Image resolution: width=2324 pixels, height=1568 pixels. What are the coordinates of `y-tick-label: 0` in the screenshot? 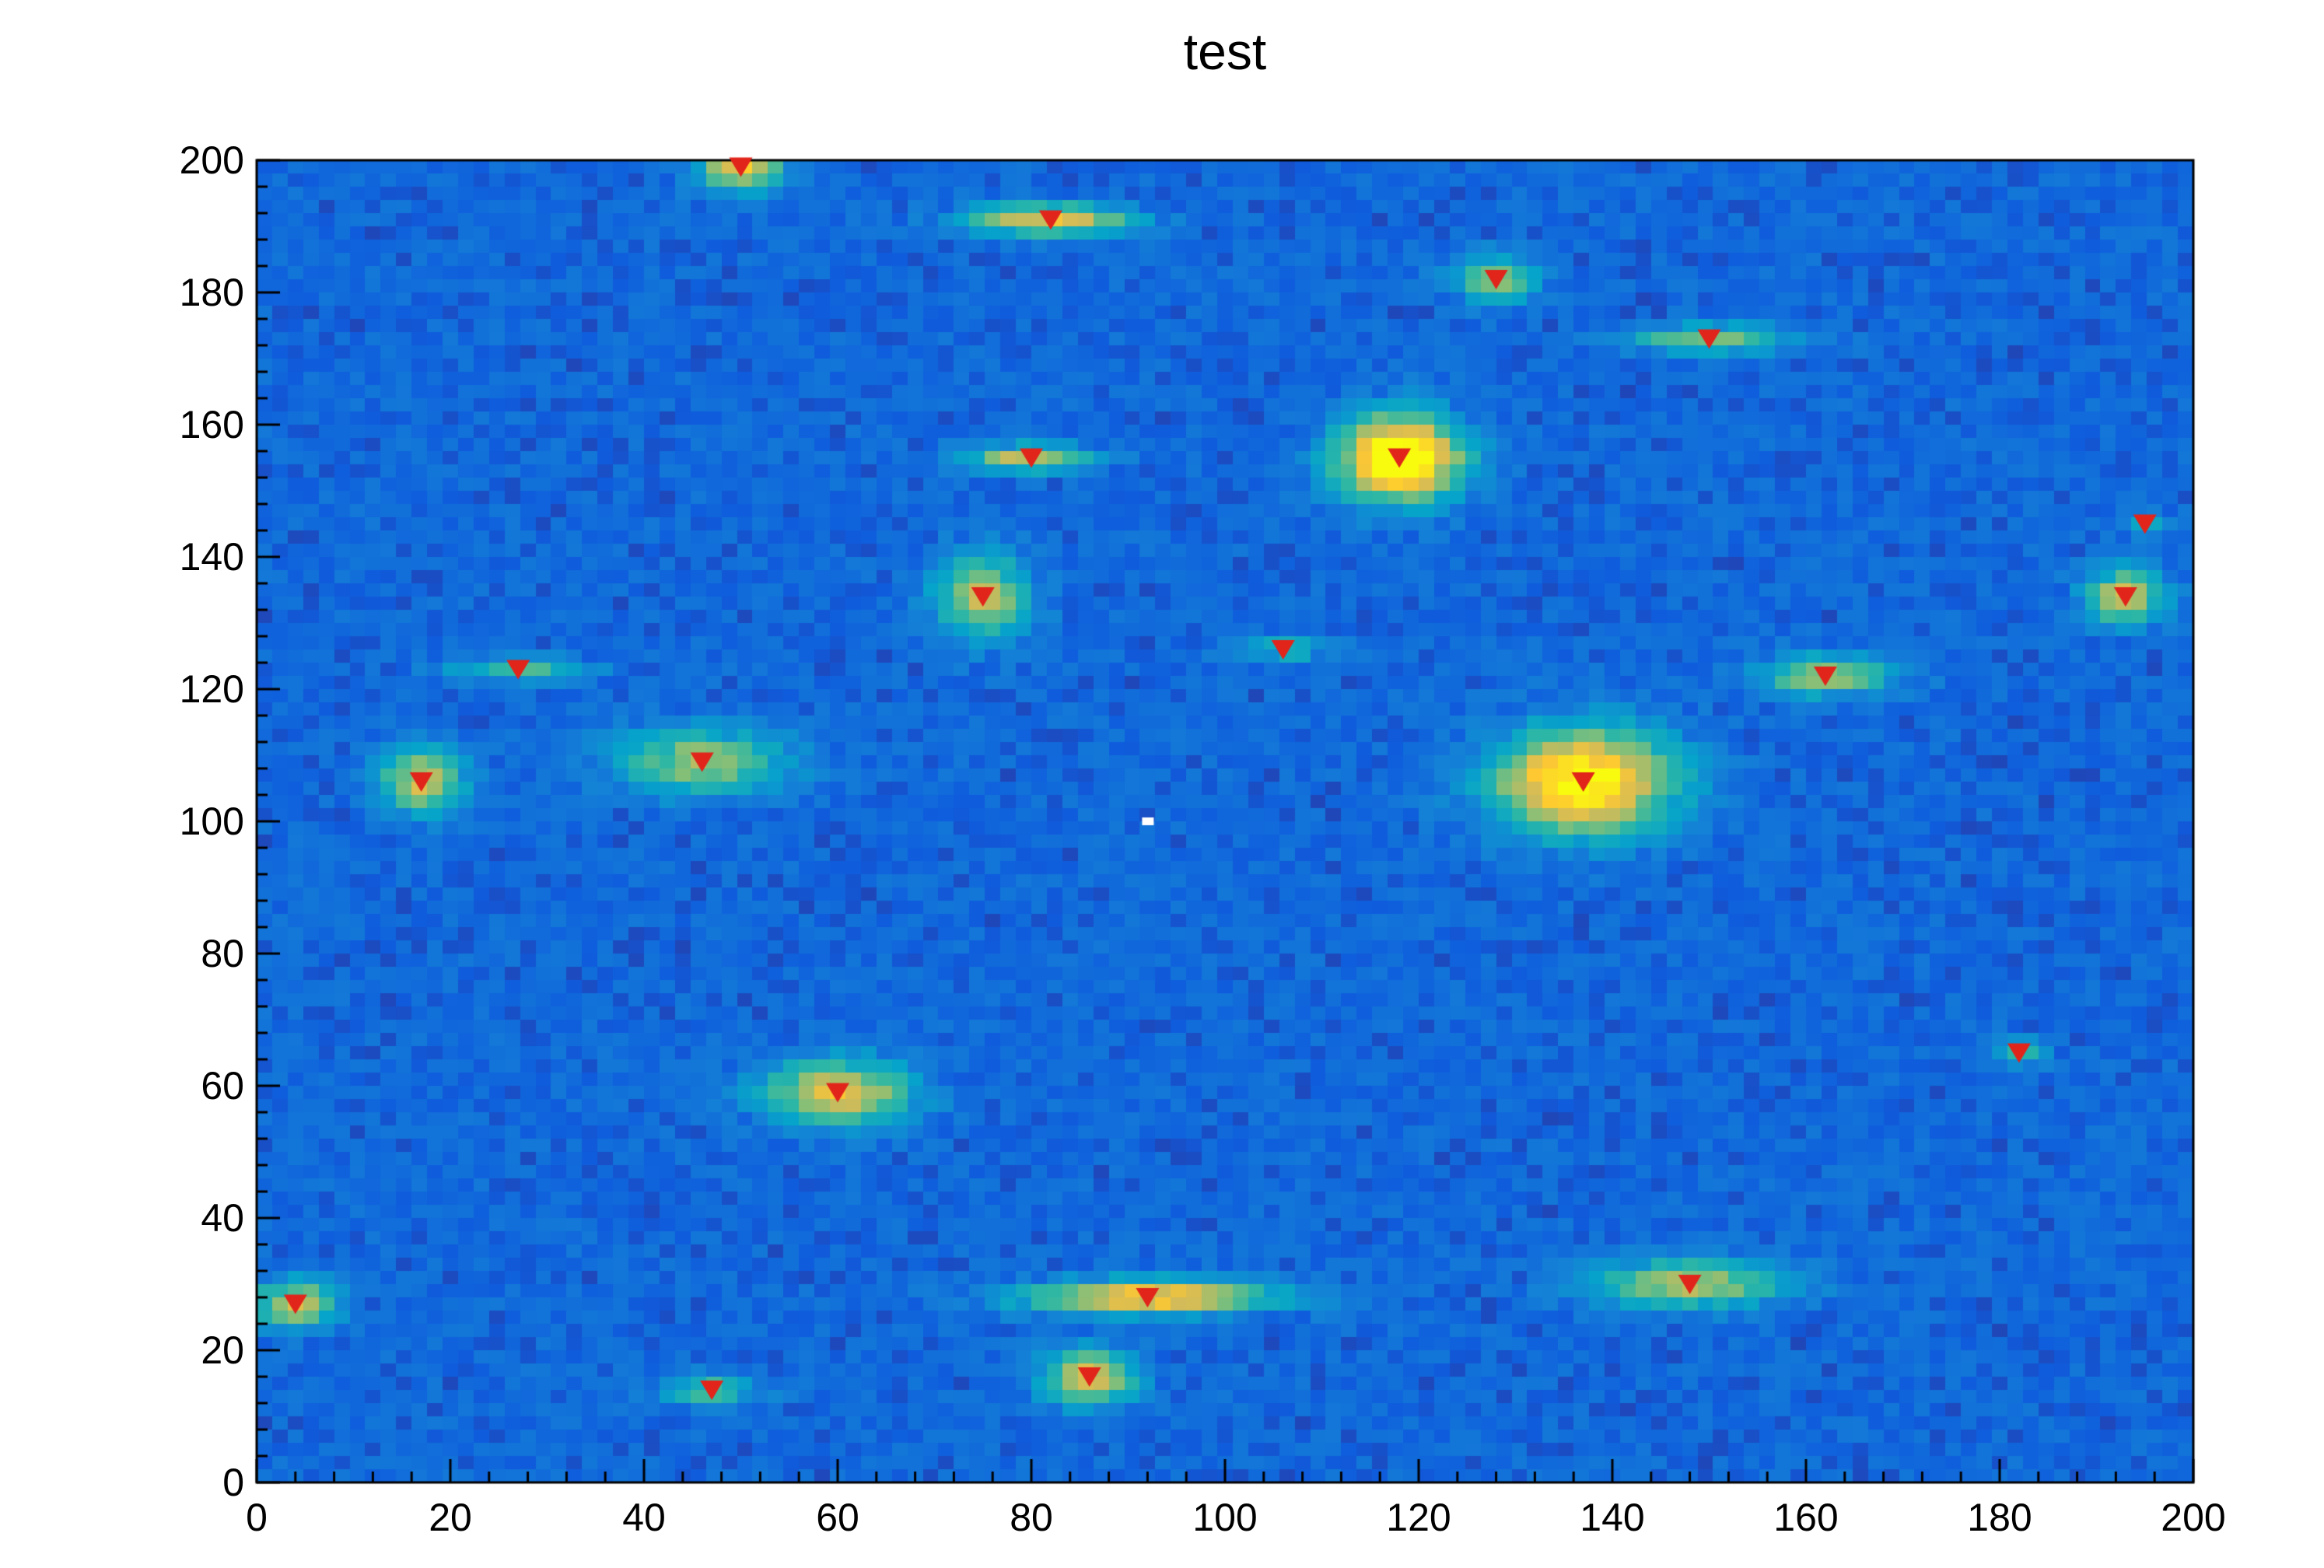 It's located at (233, 1482).